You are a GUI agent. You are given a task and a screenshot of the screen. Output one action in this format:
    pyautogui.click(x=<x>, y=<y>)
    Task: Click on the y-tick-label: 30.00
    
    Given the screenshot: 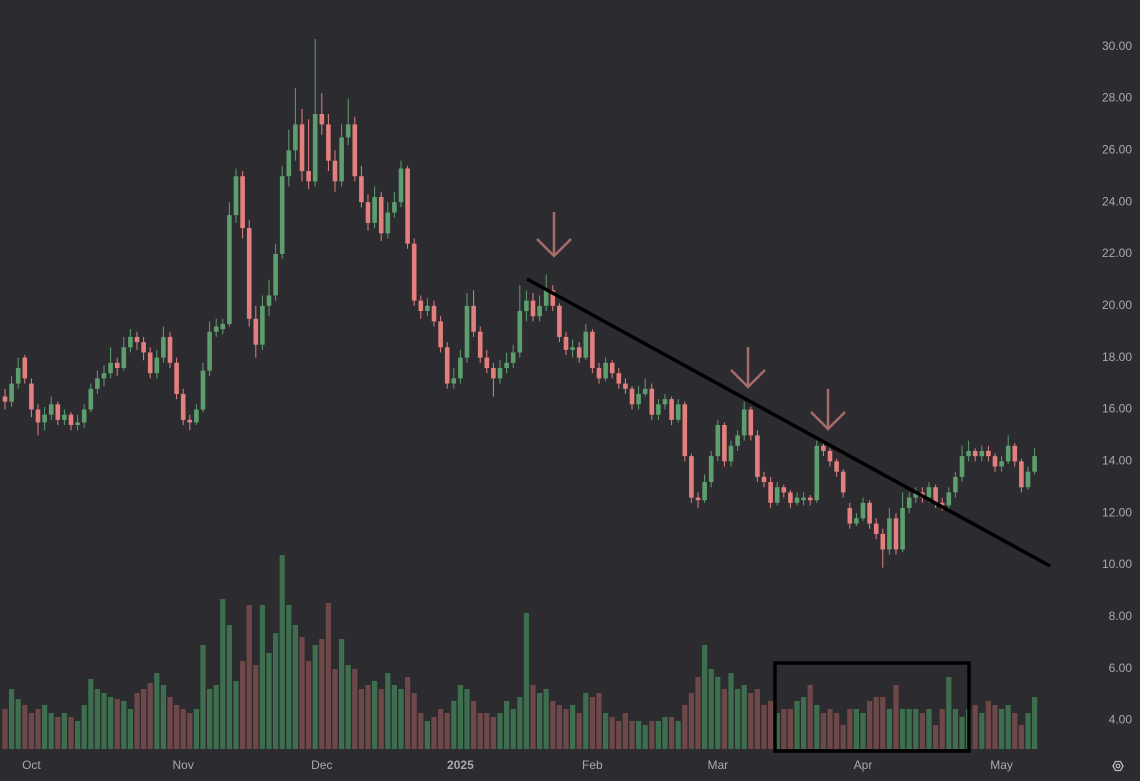 What is the action you would take?
    pyautogui.click(x=1117, y=46)
    